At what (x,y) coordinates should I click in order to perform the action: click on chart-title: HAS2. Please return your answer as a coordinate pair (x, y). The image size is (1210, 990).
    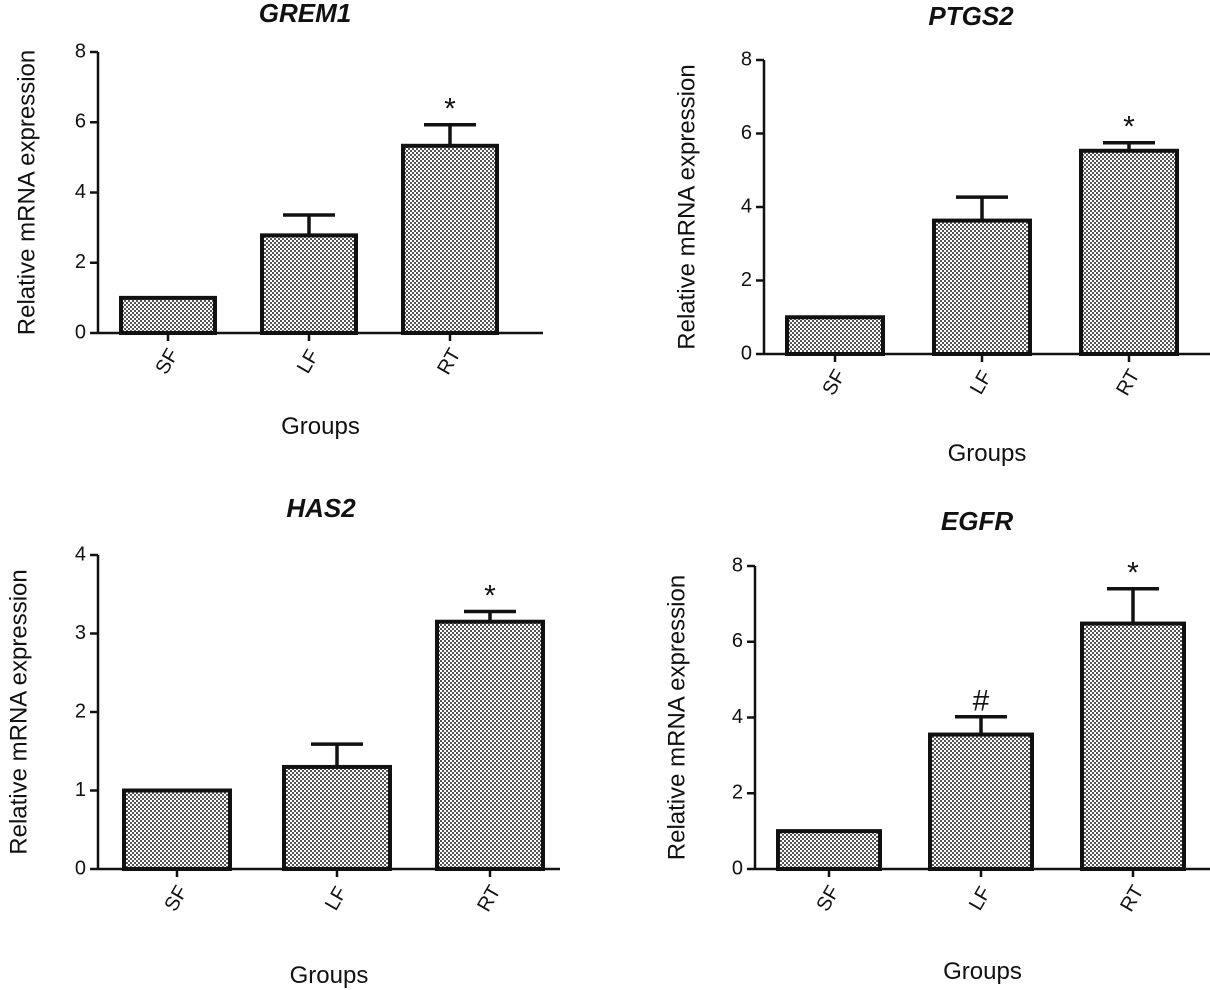
    Looking at the image, I should click on (321, 508).